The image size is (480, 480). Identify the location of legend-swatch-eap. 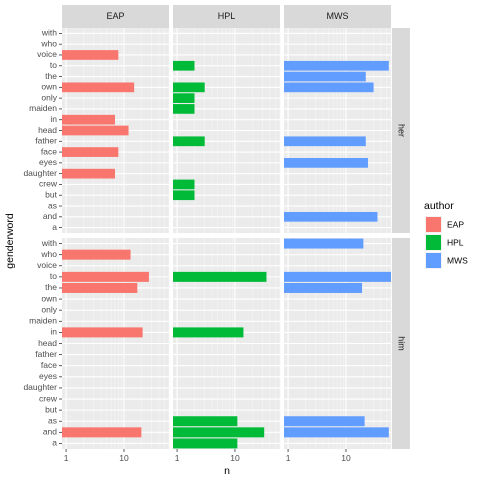
(433, 224).